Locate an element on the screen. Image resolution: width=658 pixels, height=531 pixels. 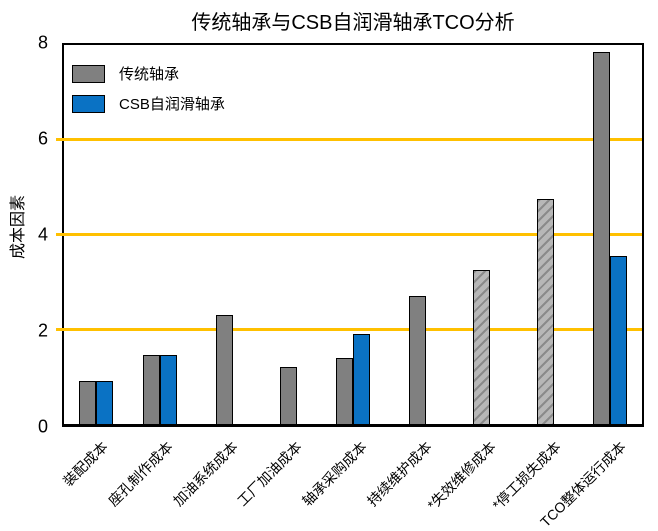
y-tick-label-2: 2 is located at coordinates (42, 330).